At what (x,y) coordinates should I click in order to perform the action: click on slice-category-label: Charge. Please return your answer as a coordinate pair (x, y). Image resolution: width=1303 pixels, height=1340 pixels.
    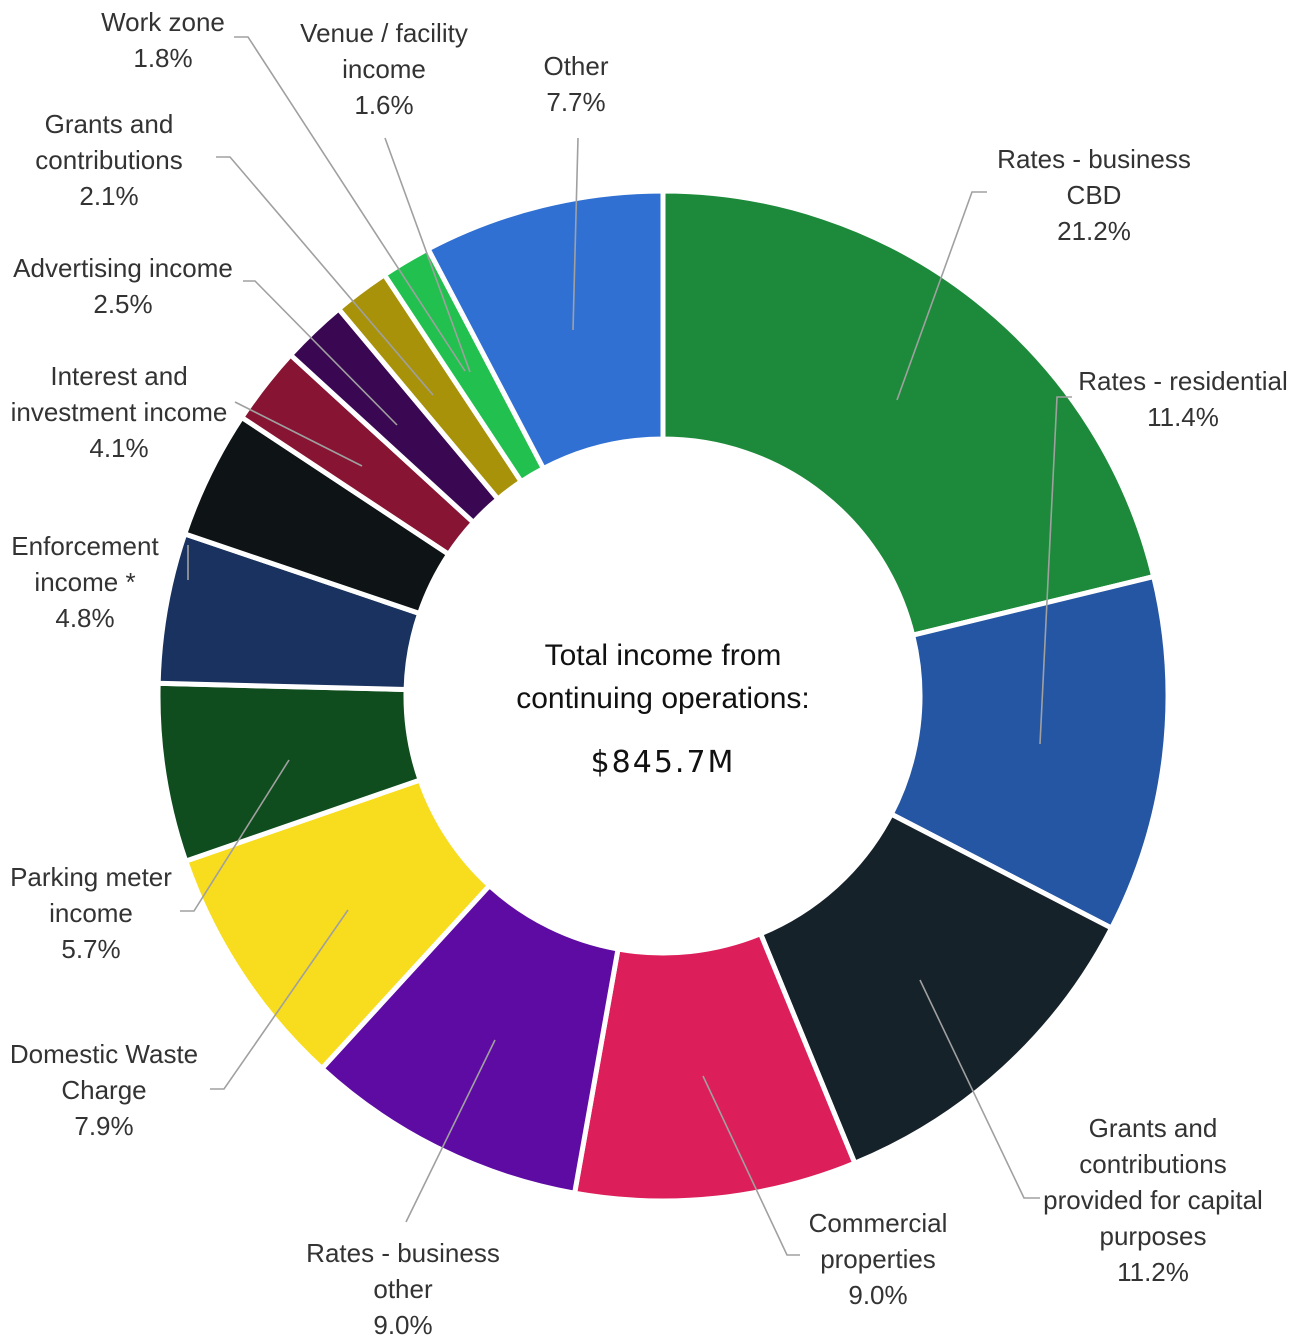
    Looking at the image, I should click on (103, 1090).